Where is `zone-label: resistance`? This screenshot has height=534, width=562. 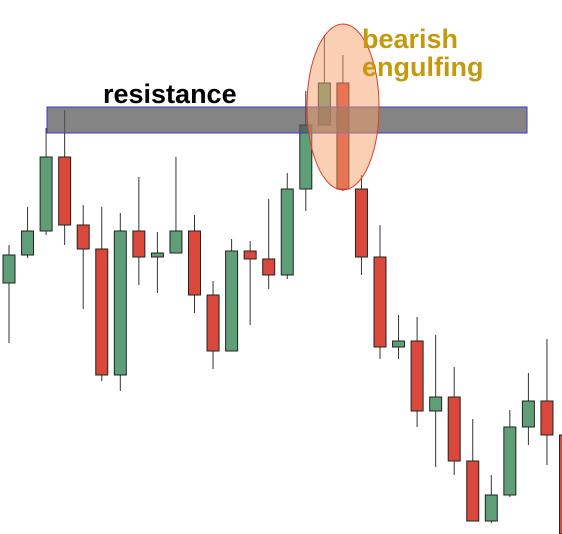 zone-label: resistance is located at coordinates (170, 94).